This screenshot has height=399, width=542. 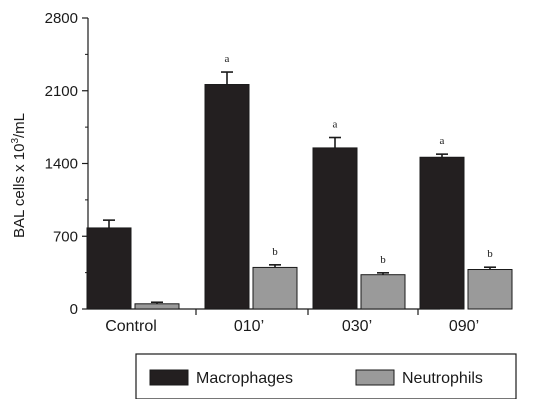 I want to click on x-category-label: 090’, so click(x=464, y=326).